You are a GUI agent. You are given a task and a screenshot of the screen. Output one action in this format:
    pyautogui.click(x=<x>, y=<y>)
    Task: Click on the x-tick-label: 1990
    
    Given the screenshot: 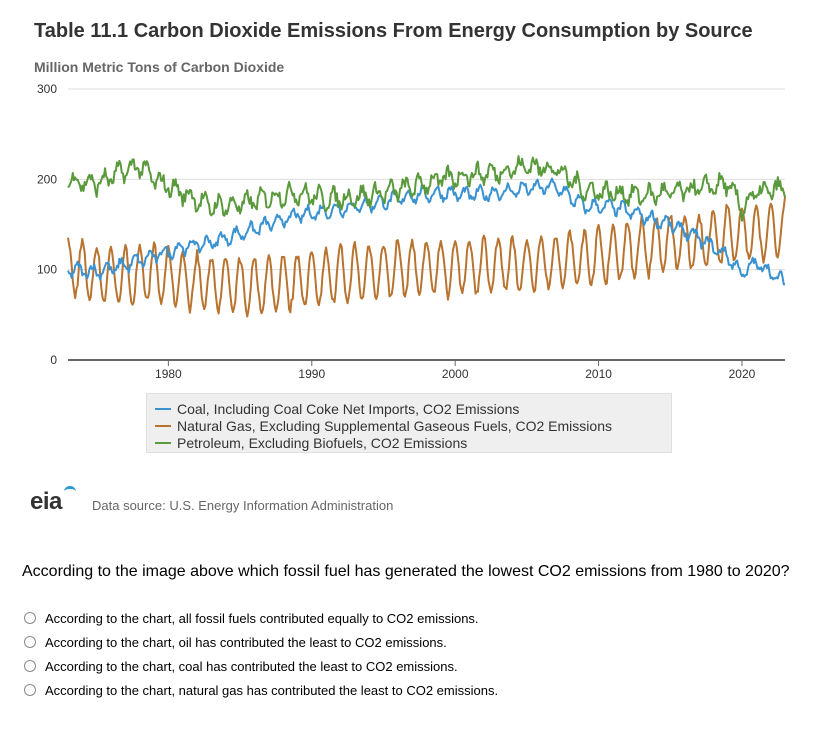 What is the action you would take?
    pyautogui.click(x=311, y=374)
    